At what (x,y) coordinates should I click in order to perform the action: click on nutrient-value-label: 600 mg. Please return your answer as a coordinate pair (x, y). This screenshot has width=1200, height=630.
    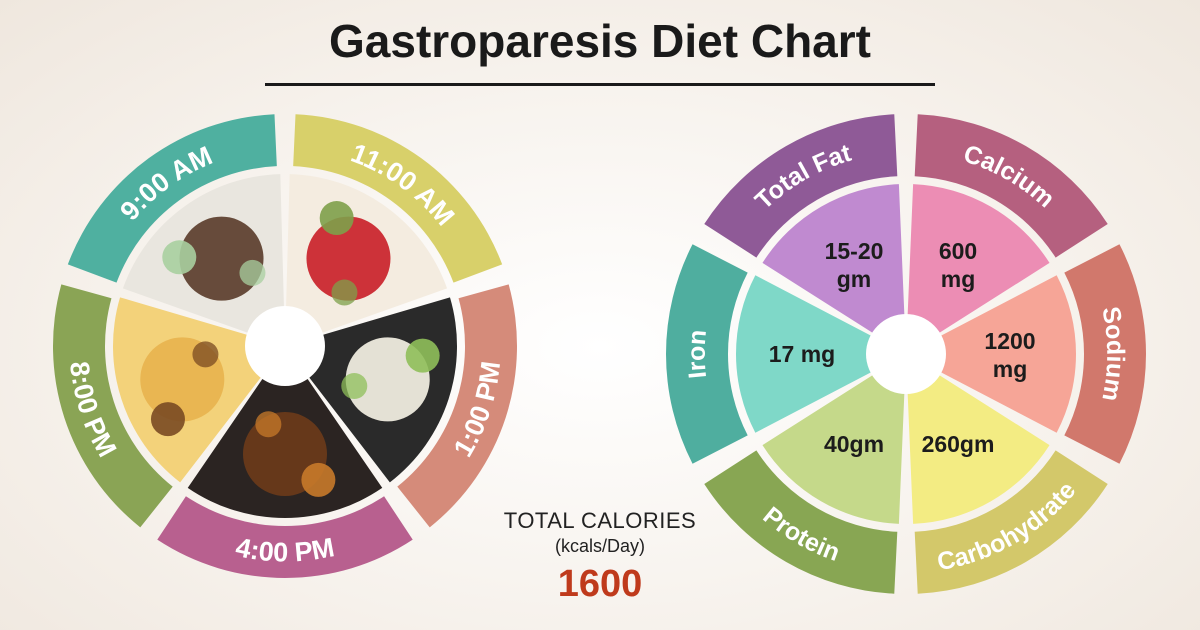
    Looking at the image, I should click on (958, 265).